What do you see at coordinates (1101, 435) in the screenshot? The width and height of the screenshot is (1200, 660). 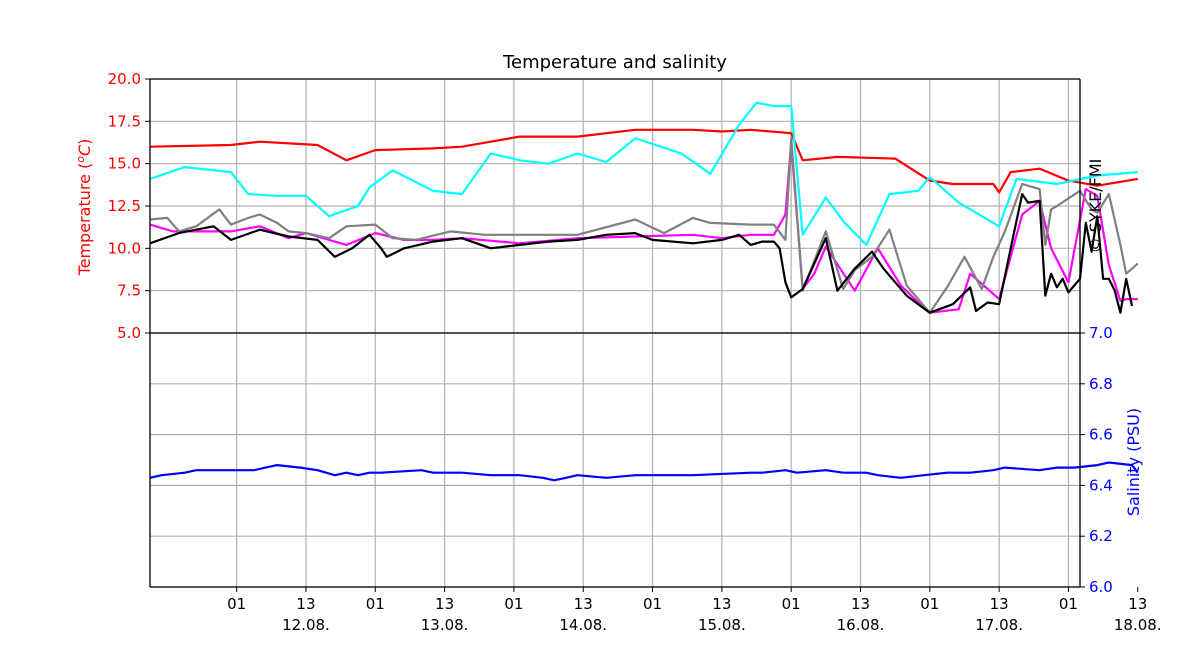 I see `salinity-tick-label: 6.6` at bounding box center [1101, 435].